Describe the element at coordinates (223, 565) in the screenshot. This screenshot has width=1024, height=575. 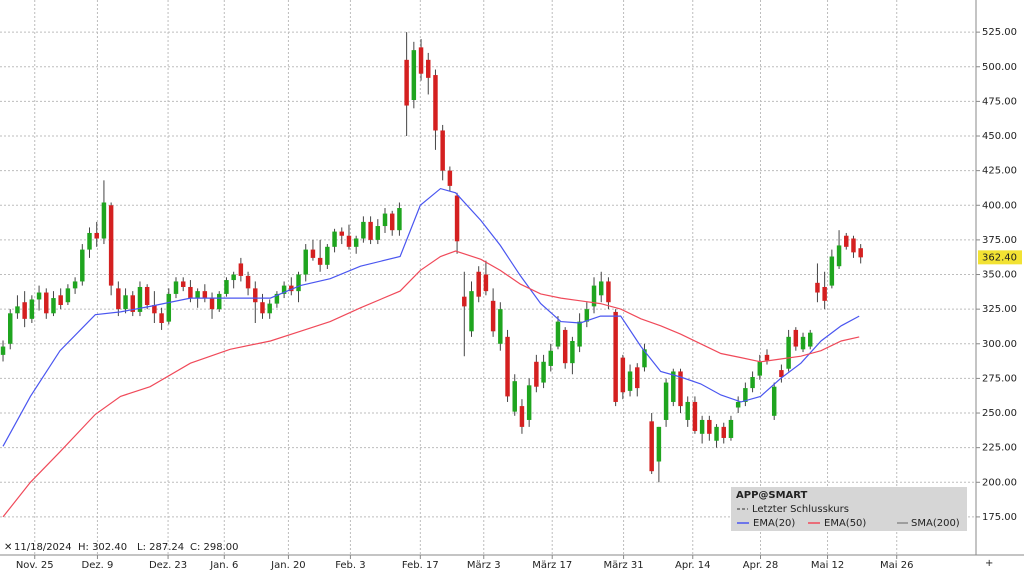
I see `x-tick-label: Jan. 6` at that location.